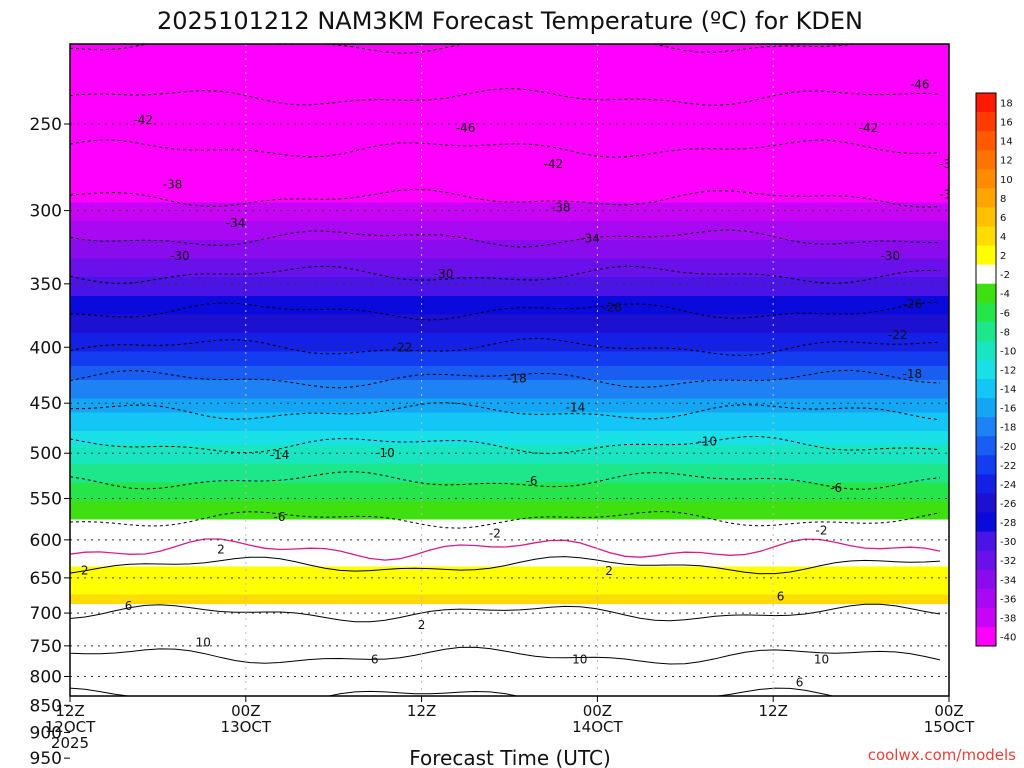  What do you see at coordinates (46, 285) in the screenshot?
I see `y-tick-label: 350` at bounding box center [46, 285].